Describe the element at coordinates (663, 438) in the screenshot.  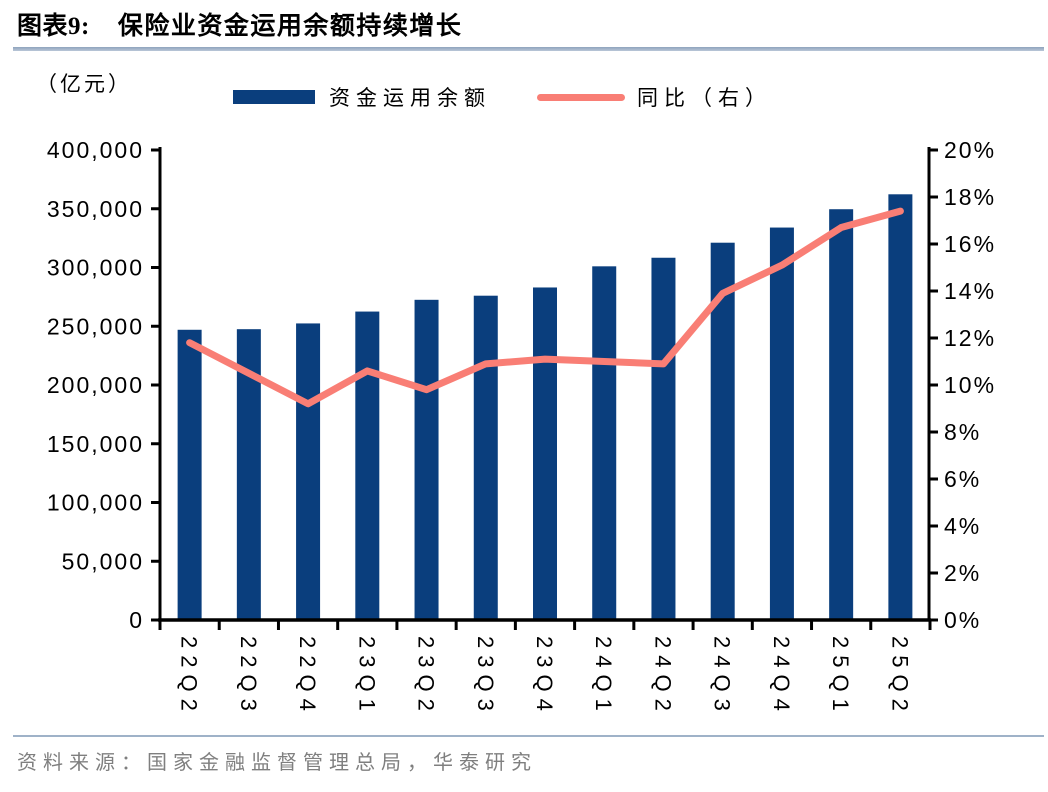
I see `bar-24Q2` at that location.